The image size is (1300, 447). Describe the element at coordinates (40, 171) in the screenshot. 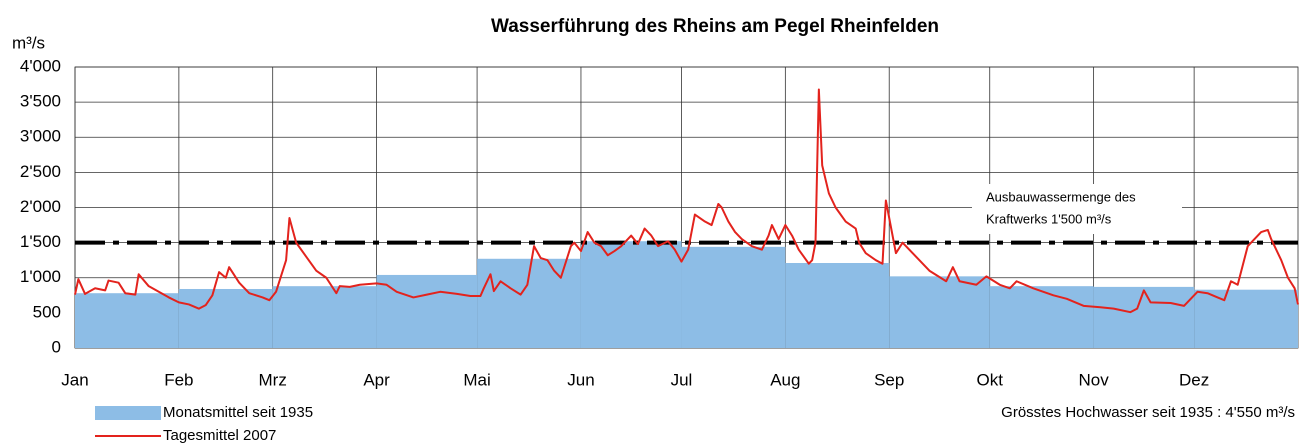

I see `y-tick-label: 2'500` at that location.